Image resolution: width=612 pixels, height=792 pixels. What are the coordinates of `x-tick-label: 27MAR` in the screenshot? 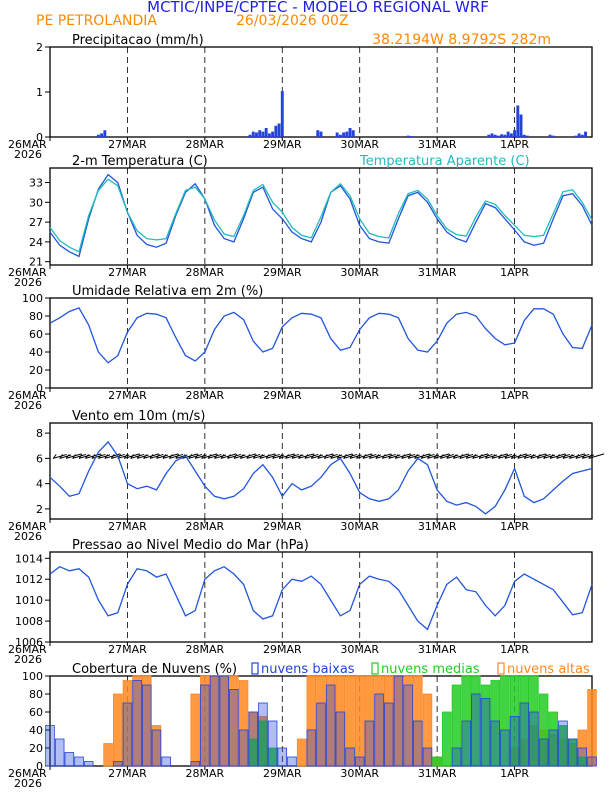 It's located at (127, 395).